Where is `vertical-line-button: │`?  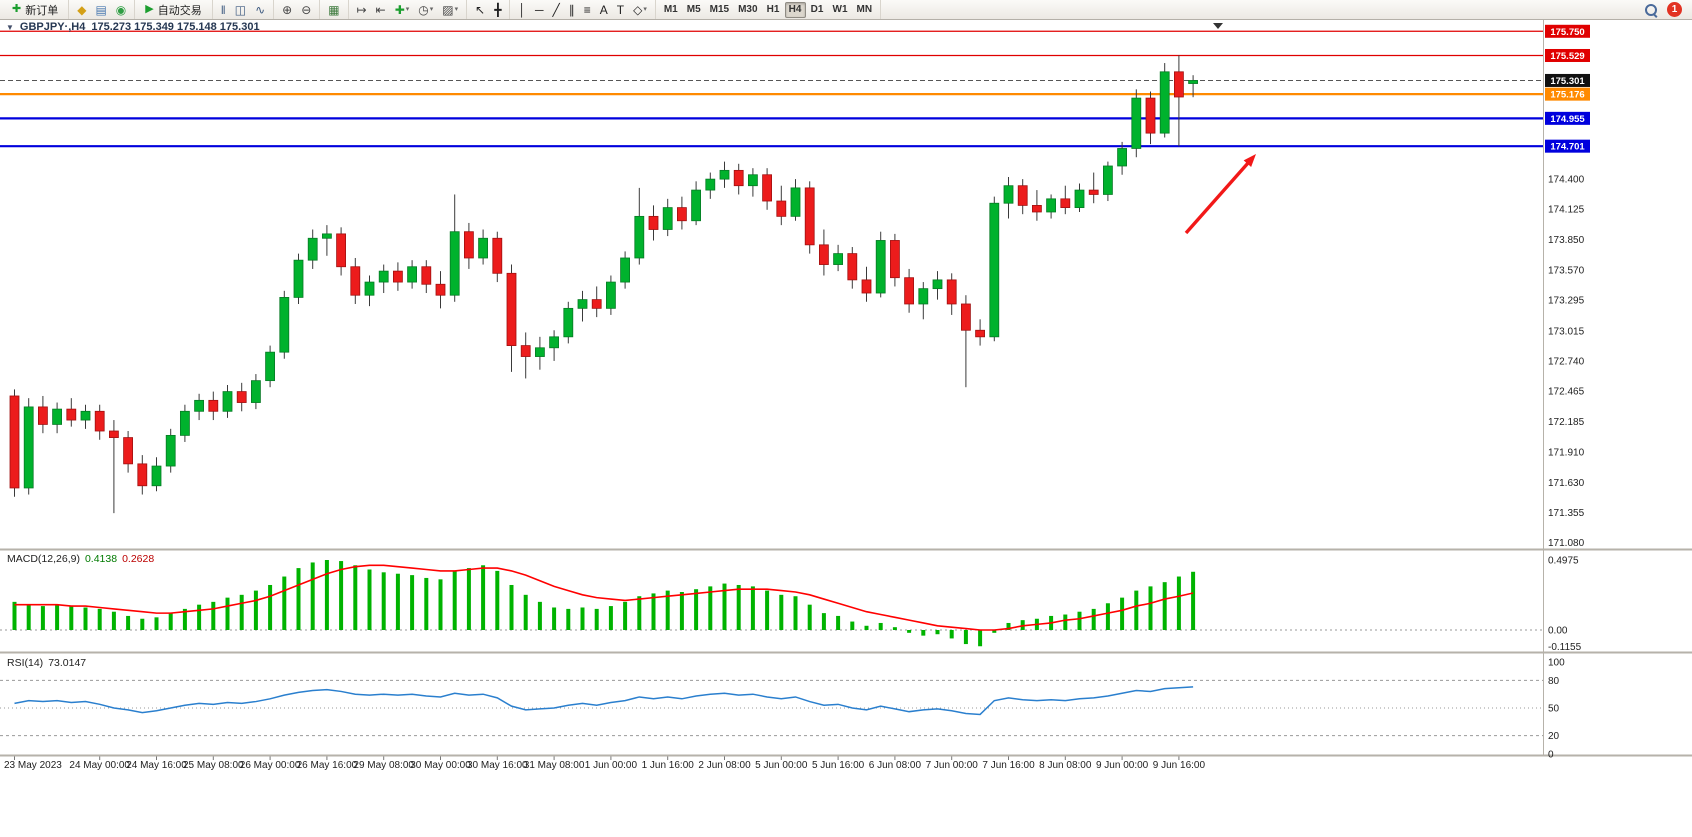 vertical-line-button: │ is located at coordinates (522, 9).